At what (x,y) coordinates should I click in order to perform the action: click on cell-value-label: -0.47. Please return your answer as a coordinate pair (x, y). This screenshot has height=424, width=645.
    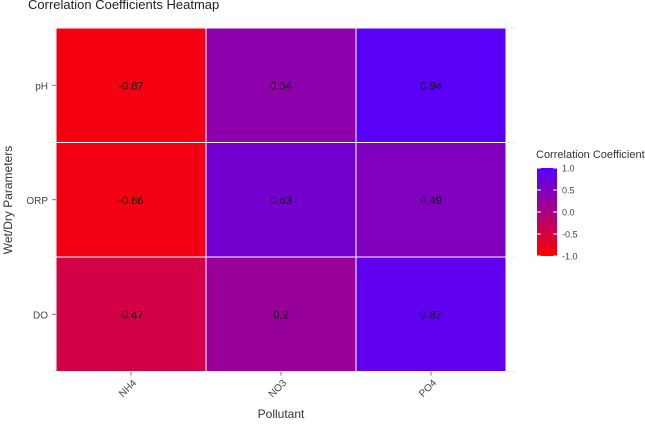
    Looking at the image, I should click on (130, 315).